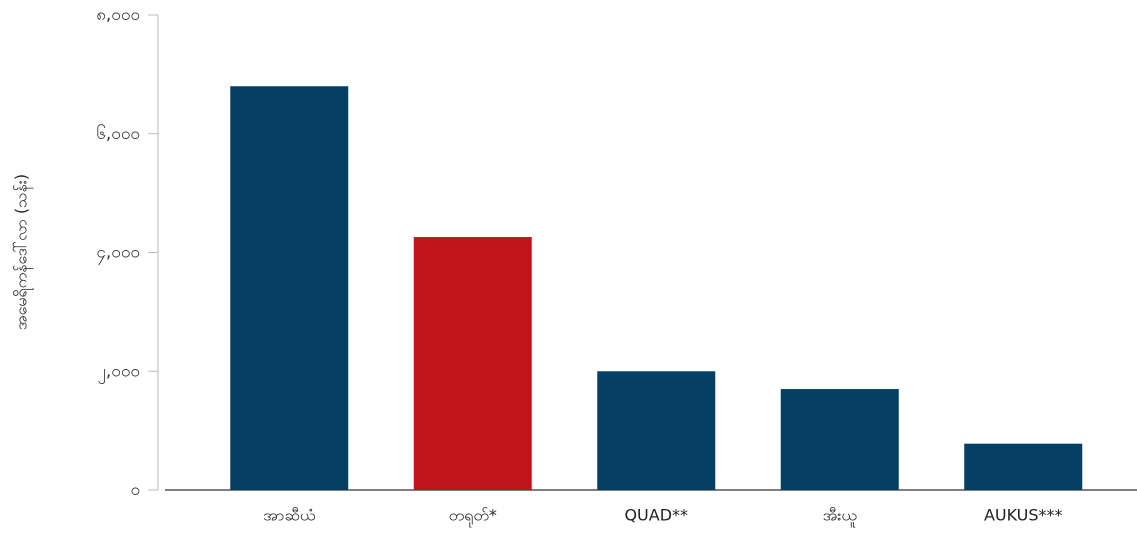 The image size is (1137, 534). Describe the element at coordinates (23, 252) in the screenshot. I see `y-axis-label: အမေရိကန်ဒေါ်လာ (သန်း)` at that location.